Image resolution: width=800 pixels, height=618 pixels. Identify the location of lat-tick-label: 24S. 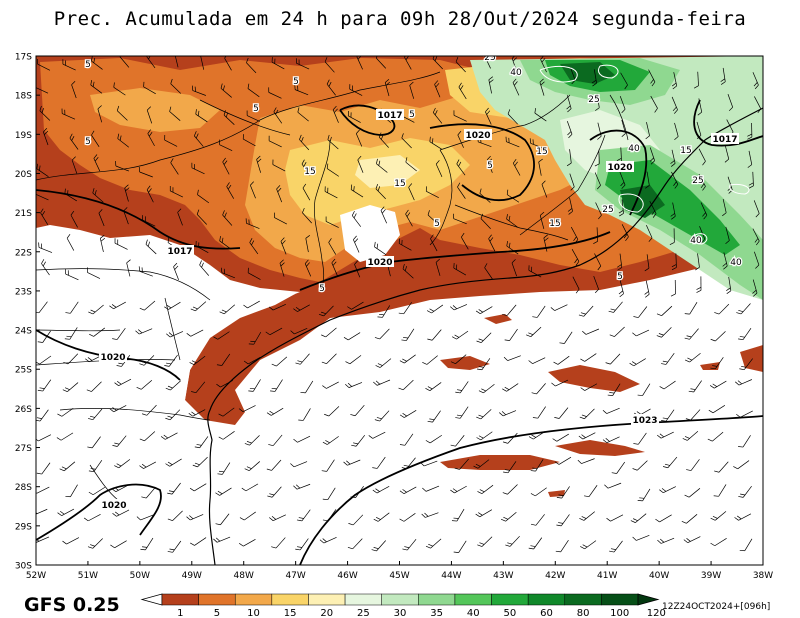
(23, 332).